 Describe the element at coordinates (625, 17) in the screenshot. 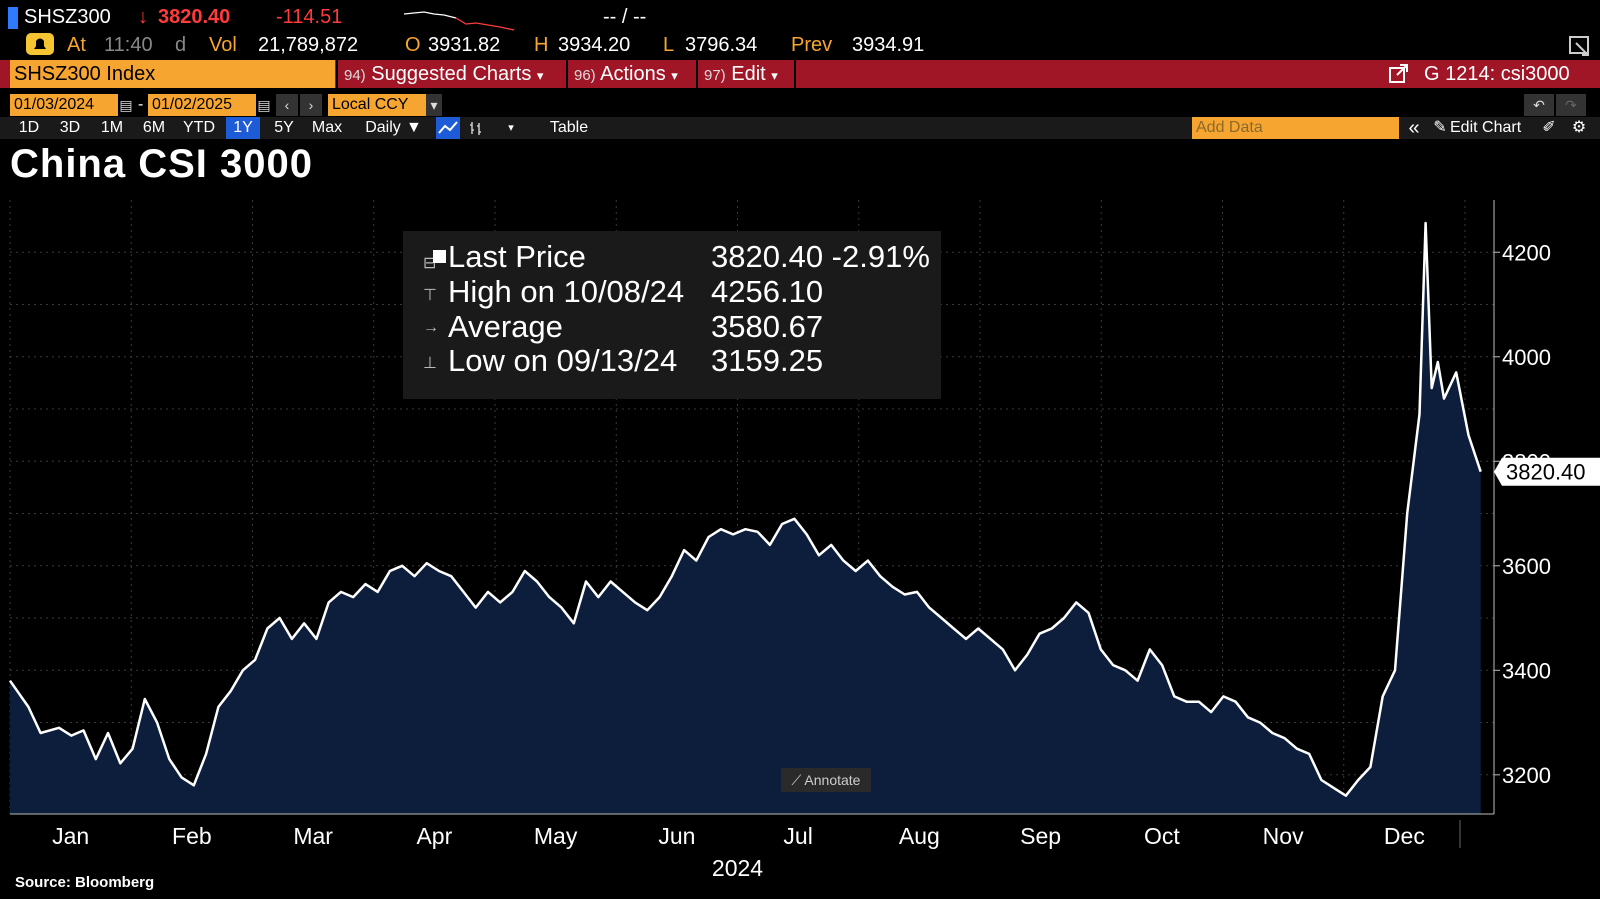

I see `bid-ask-range: -- / --` at that location.